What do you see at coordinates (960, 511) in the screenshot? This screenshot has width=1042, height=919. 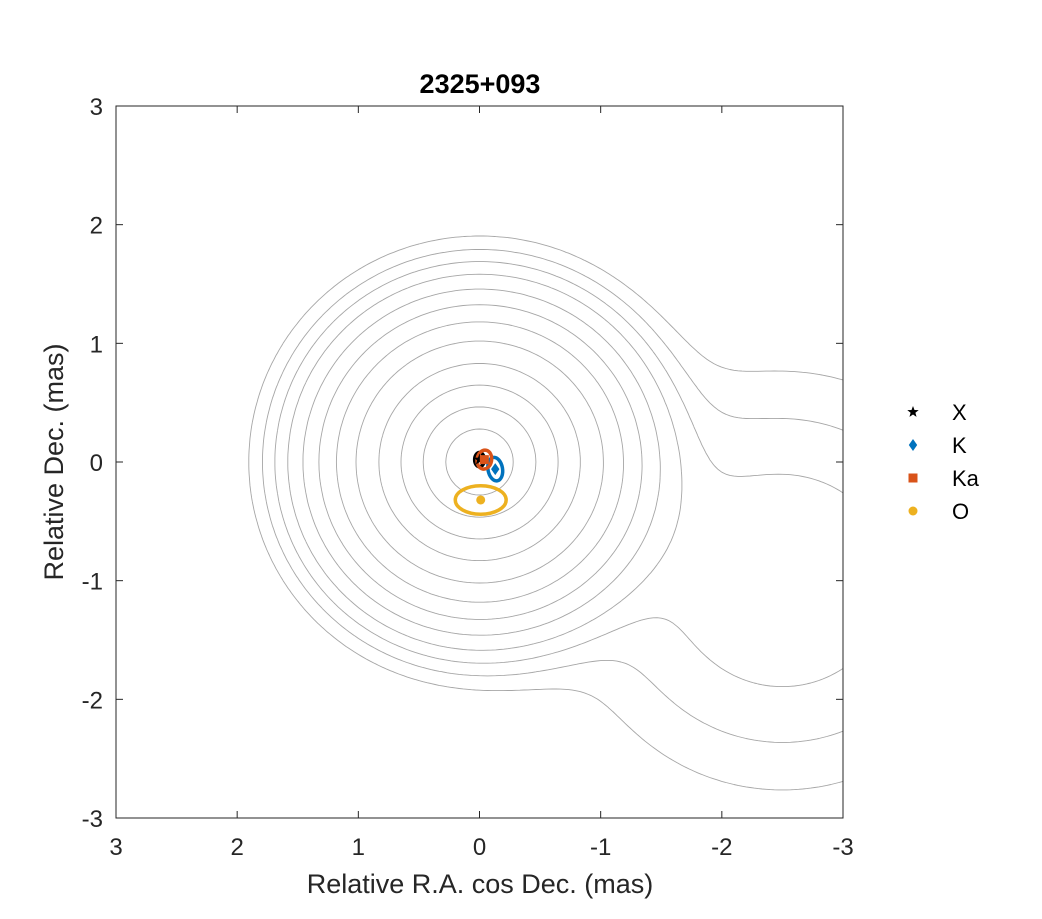 I see `legend-label-o: O` at bounding box center [960, 511].